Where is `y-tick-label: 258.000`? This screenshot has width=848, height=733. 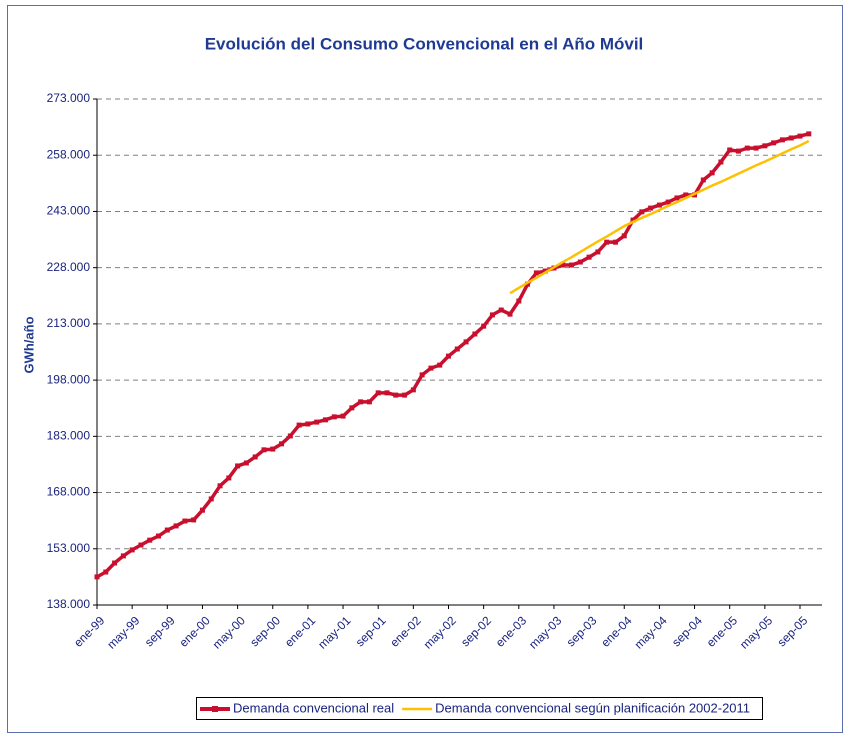
y-tick-label: 258.000 is located at coordinates (69, 154).